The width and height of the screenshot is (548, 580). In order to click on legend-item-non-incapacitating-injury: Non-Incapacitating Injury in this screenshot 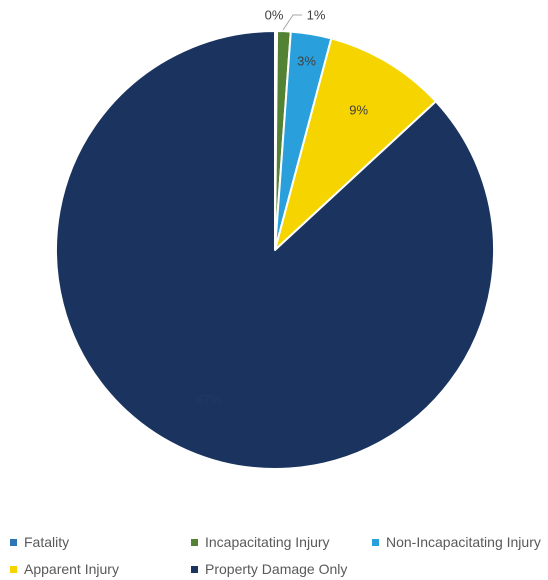, I will do `click(456, 542)`.